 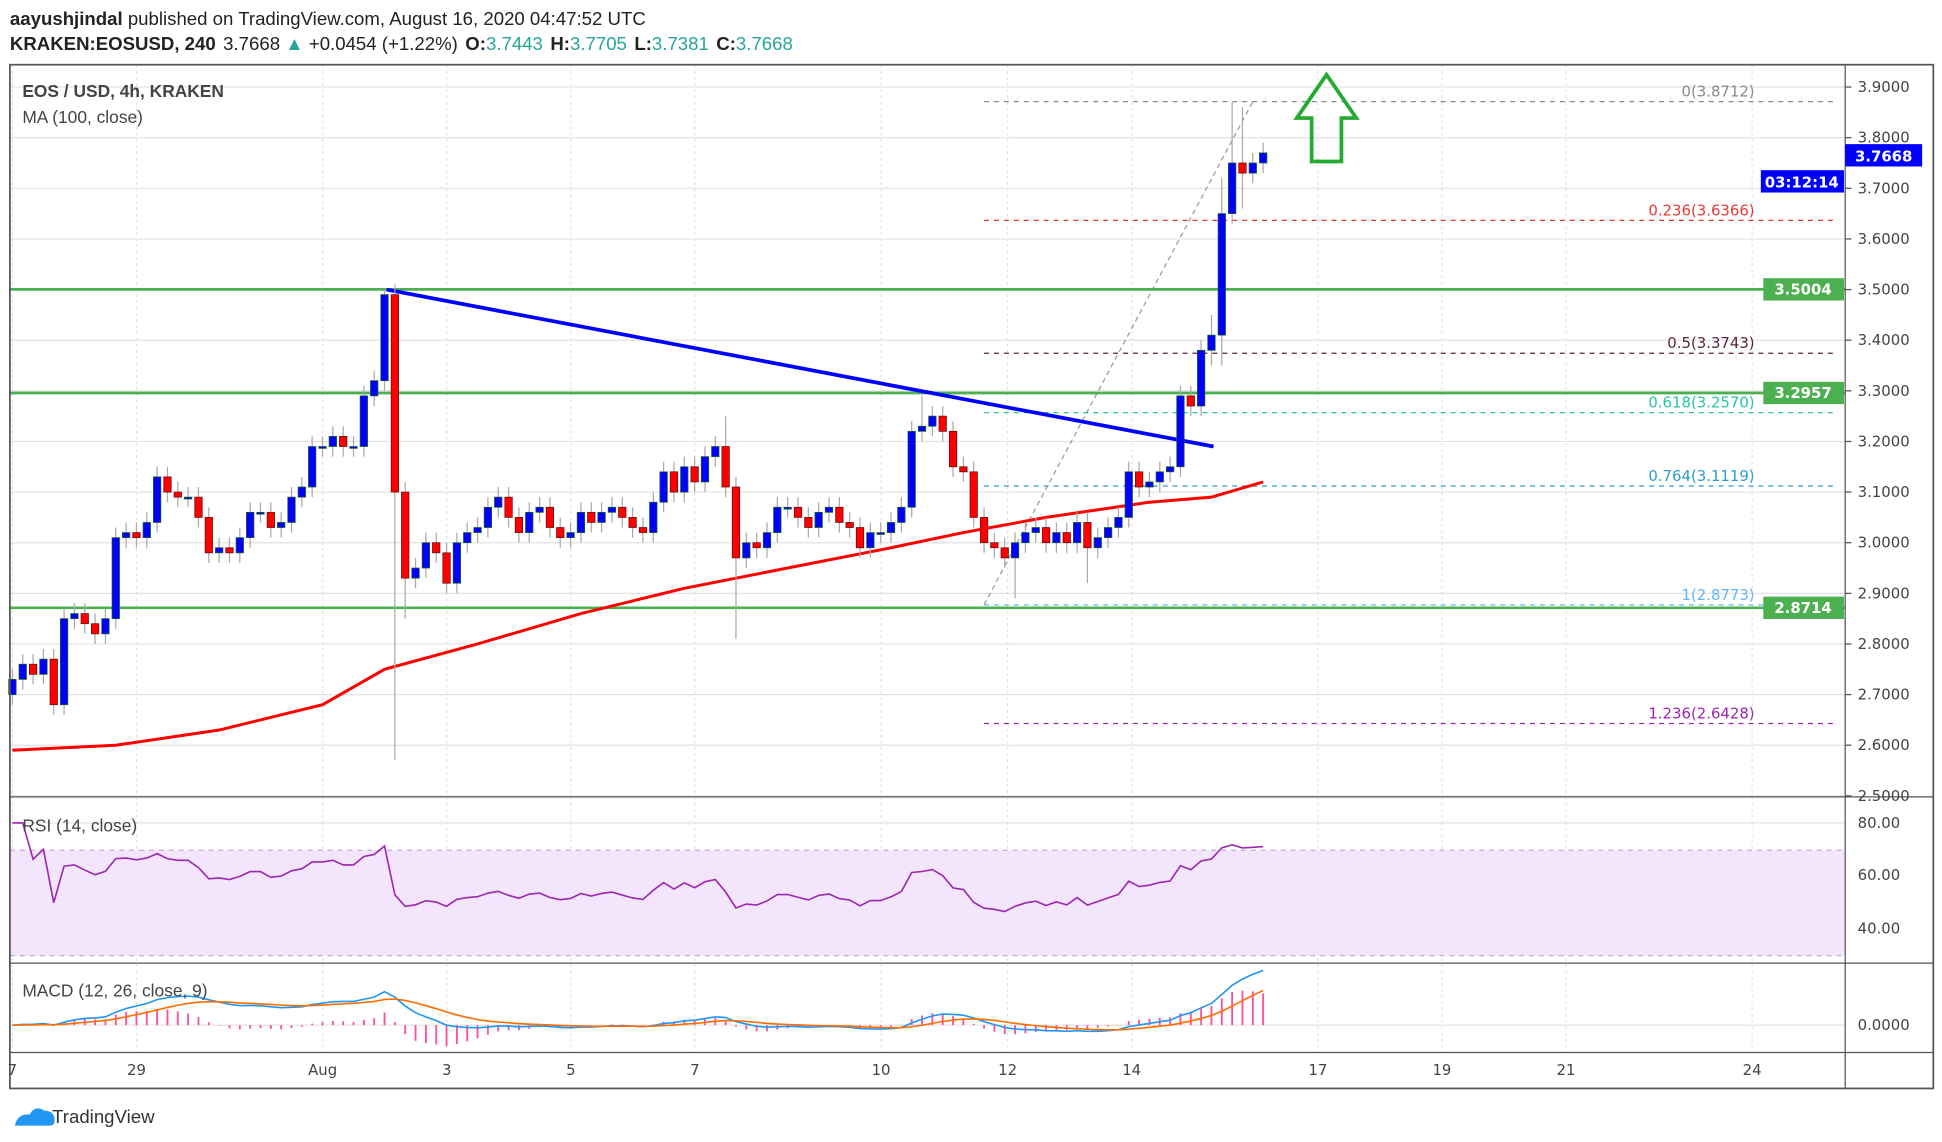 What do you see at coordinates (560, 43) in the screenshot?
I see `high-label: H:` at bounding box center [560, 43].